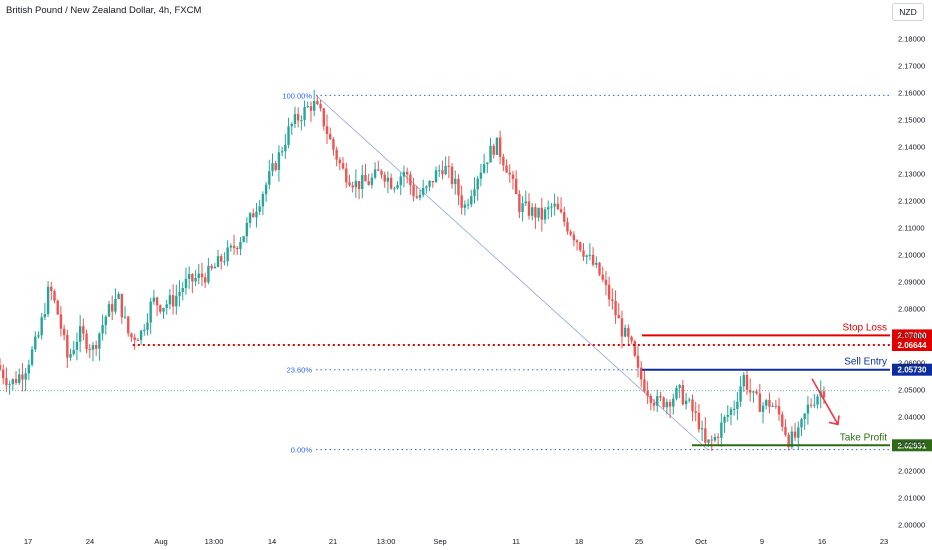 Image resolution: width=932 pixels, height=550 pixels. I want to click on fib-level-label: 23.60%, so click(300, 370).